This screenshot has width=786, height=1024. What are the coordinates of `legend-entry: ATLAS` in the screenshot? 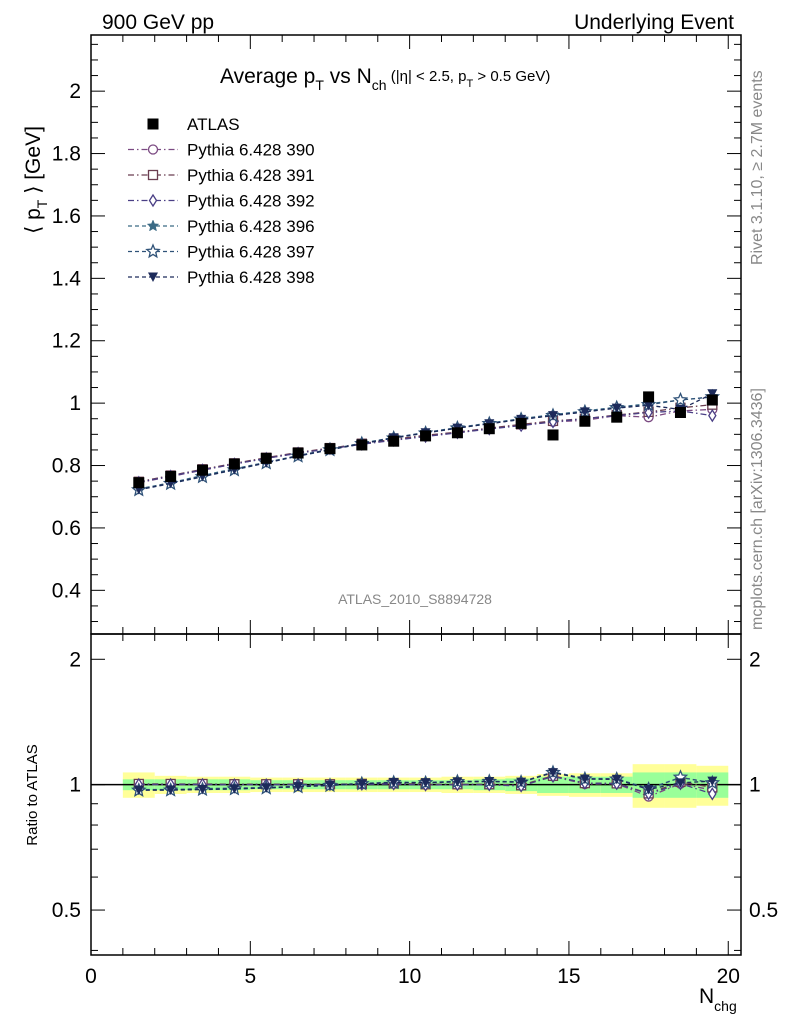 It's located at (193, 124).